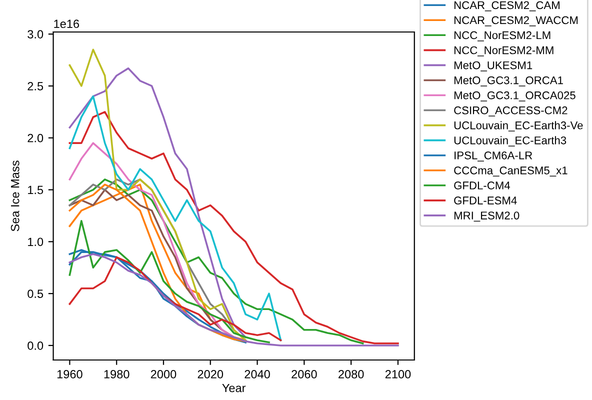  I want to click on legend-label: CCCma_CanESM5_x1, so click(511, 171).